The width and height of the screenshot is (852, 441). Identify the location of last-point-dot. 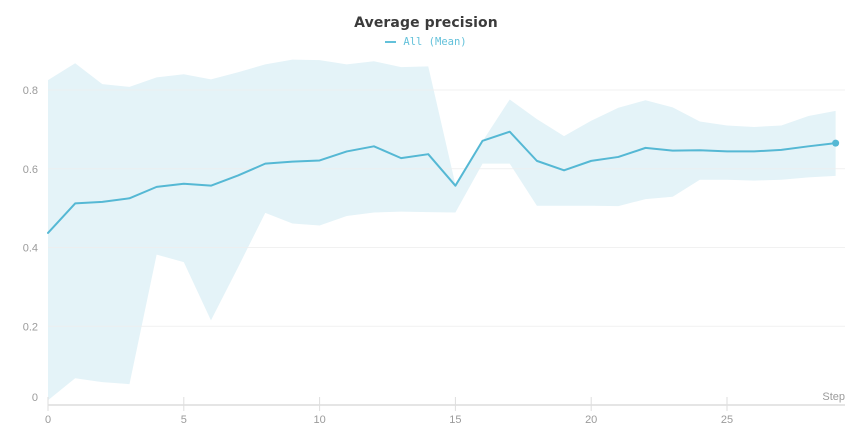
(836, 143).